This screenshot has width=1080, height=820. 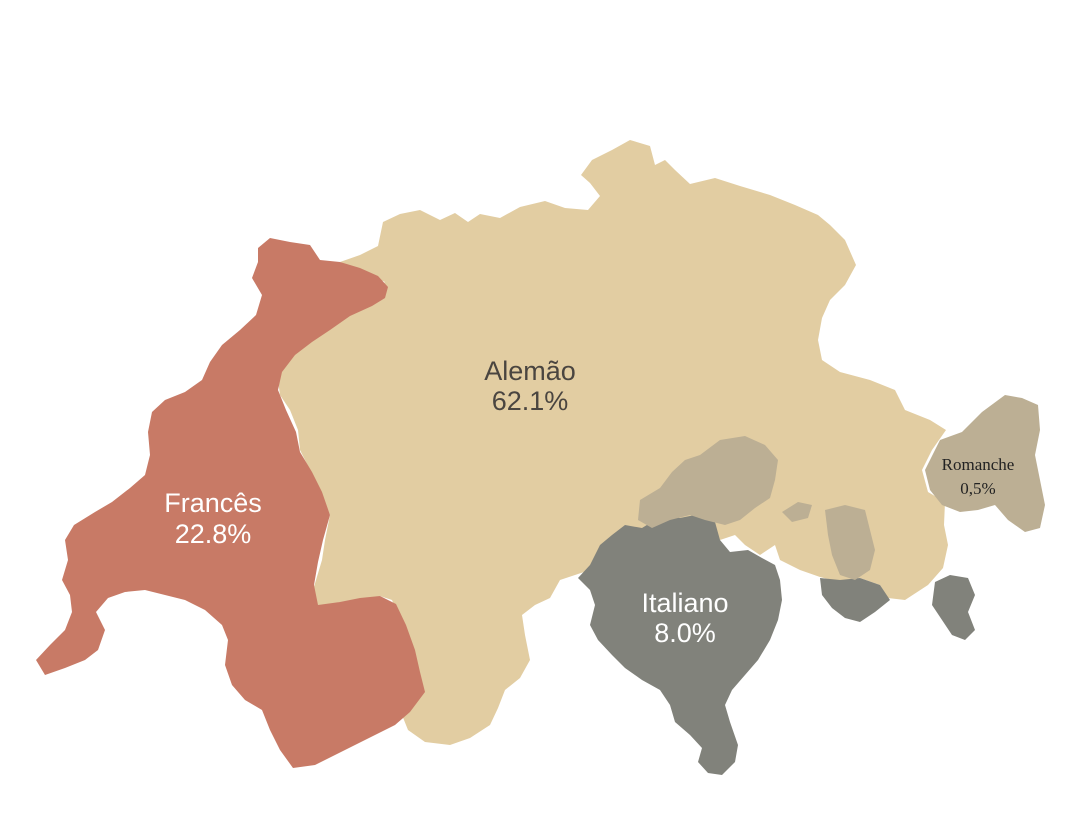 I want to click on label-romansh-name: Romanche, so click(x=978, y=464).